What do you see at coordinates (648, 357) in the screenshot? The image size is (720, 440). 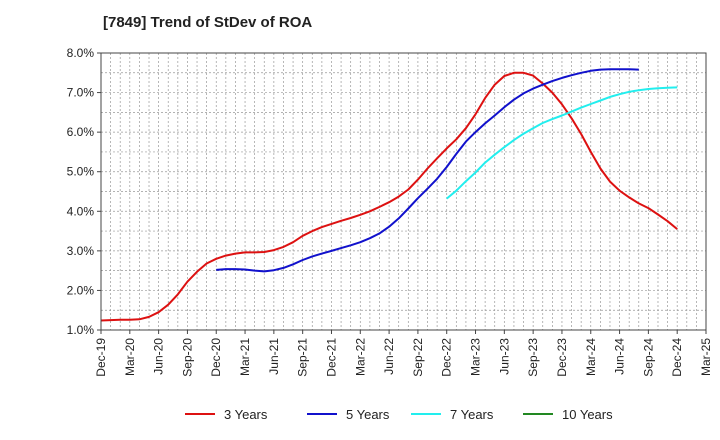 I see `x-tick-label: Sep-24` at bounding box center [648, 357].